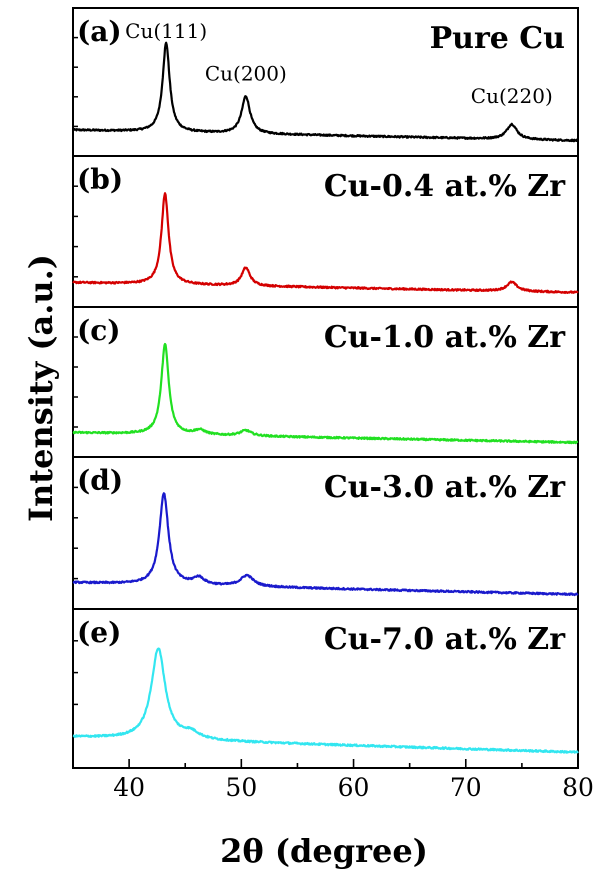 This screenshot has height=875, width=600. Describe the element at coordinates (333, 780) in the screenshot. I see `x-axis: 40 50 60 70 80` at that location.